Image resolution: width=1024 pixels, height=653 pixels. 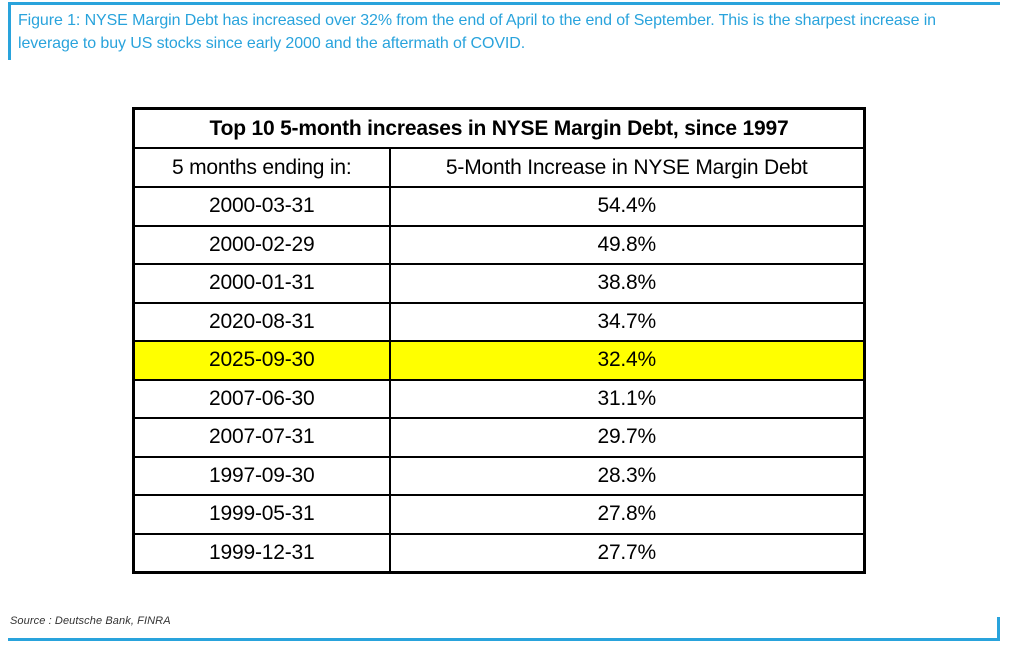 I want to click on ending-date-cell: 2000-01-31, so click(x=261, y=283).